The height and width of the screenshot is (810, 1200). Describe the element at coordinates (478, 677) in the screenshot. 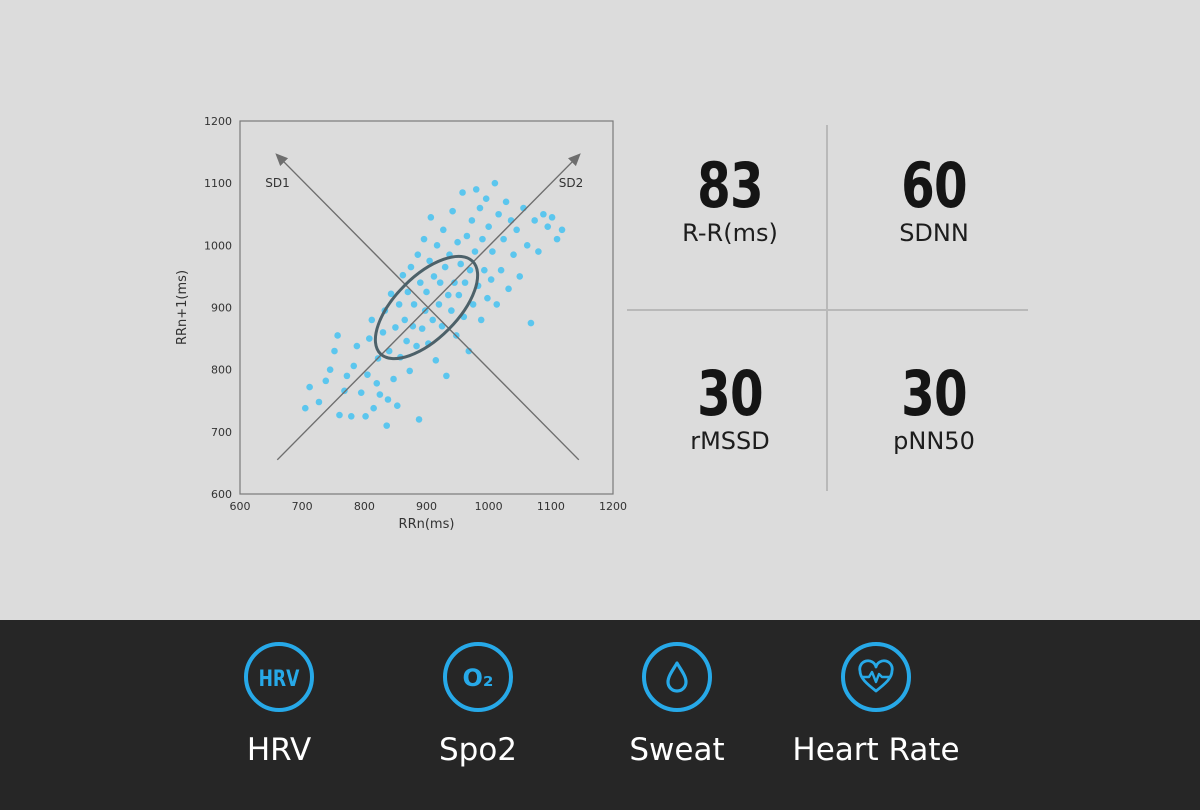

I see `o2-icon: O₂` at that location.